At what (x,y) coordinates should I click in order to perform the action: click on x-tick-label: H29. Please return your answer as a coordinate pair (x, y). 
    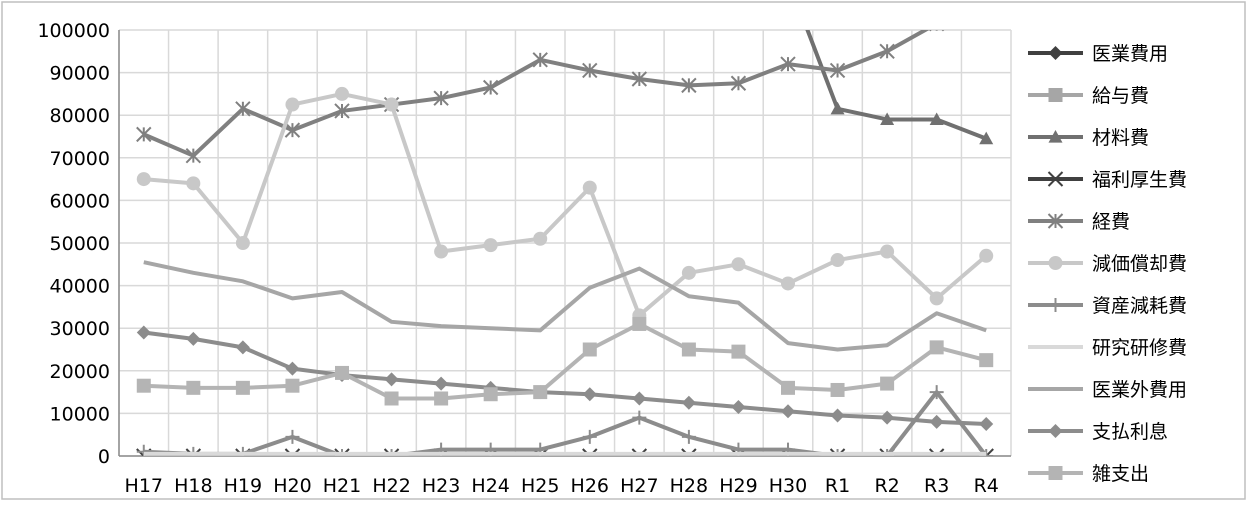
    Looking at the image, I should click on (738, 486).